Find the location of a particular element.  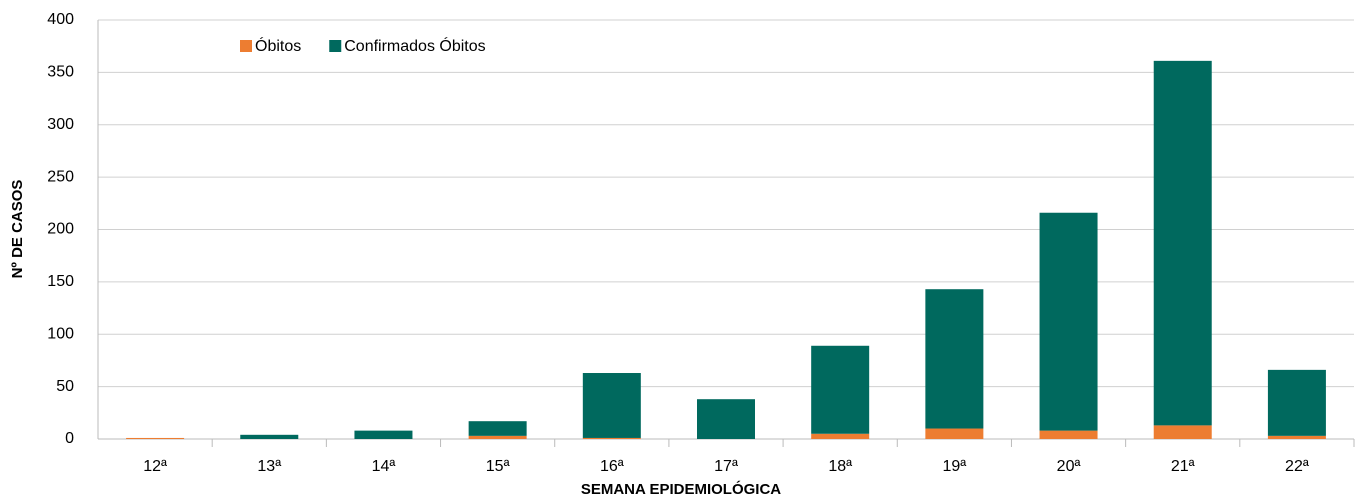

y-tick-label: 0 is located at coordinates (69, 438).